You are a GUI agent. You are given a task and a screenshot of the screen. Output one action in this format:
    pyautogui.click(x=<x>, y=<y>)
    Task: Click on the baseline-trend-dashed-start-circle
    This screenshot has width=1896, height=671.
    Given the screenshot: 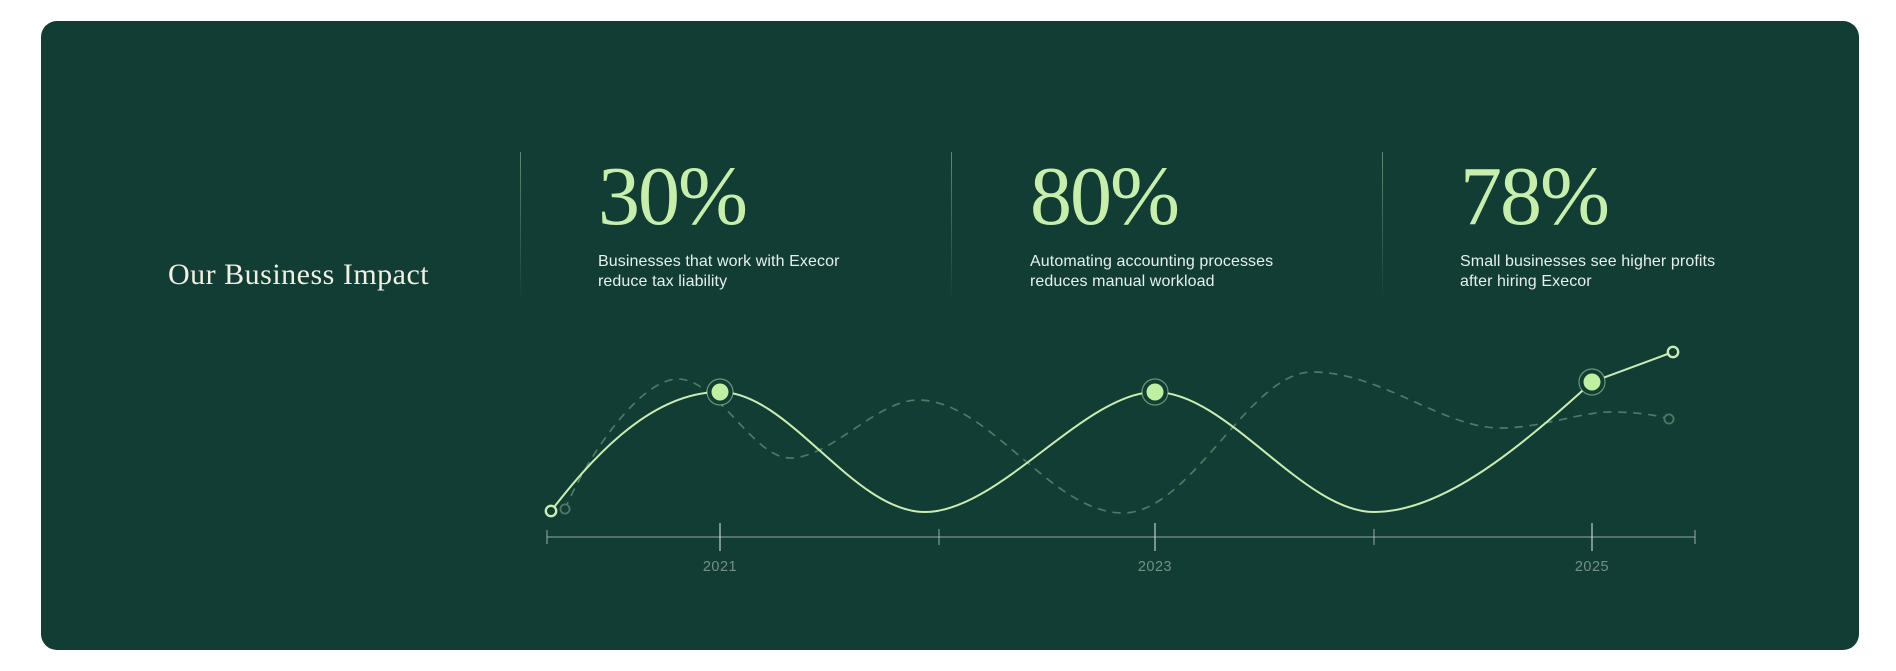 What is the action you would take?
    pyautogui.click(x=565, y=509)
    